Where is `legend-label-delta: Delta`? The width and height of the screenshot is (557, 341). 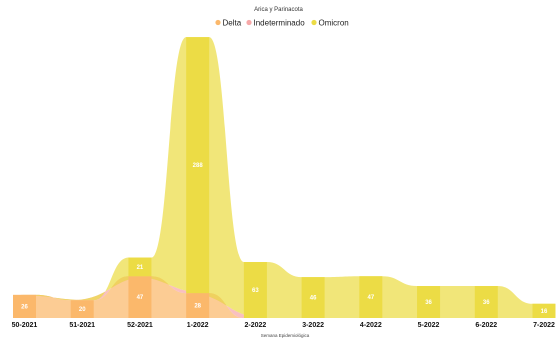 legend-label-delta: Delta is located at coordinates (232, 23).